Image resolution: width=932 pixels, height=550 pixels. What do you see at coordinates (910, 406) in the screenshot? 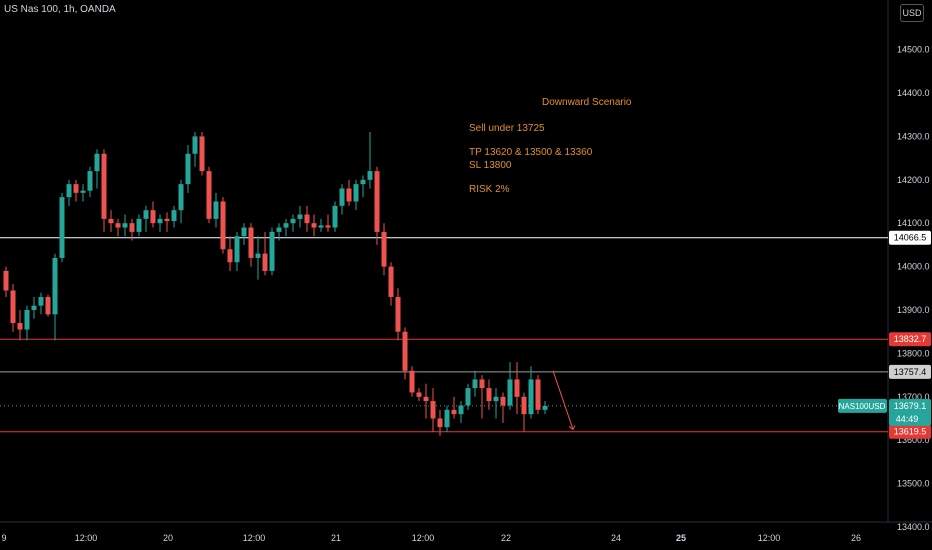
I see `current-price-label: 13679.1` at bounding box center [910, 406].